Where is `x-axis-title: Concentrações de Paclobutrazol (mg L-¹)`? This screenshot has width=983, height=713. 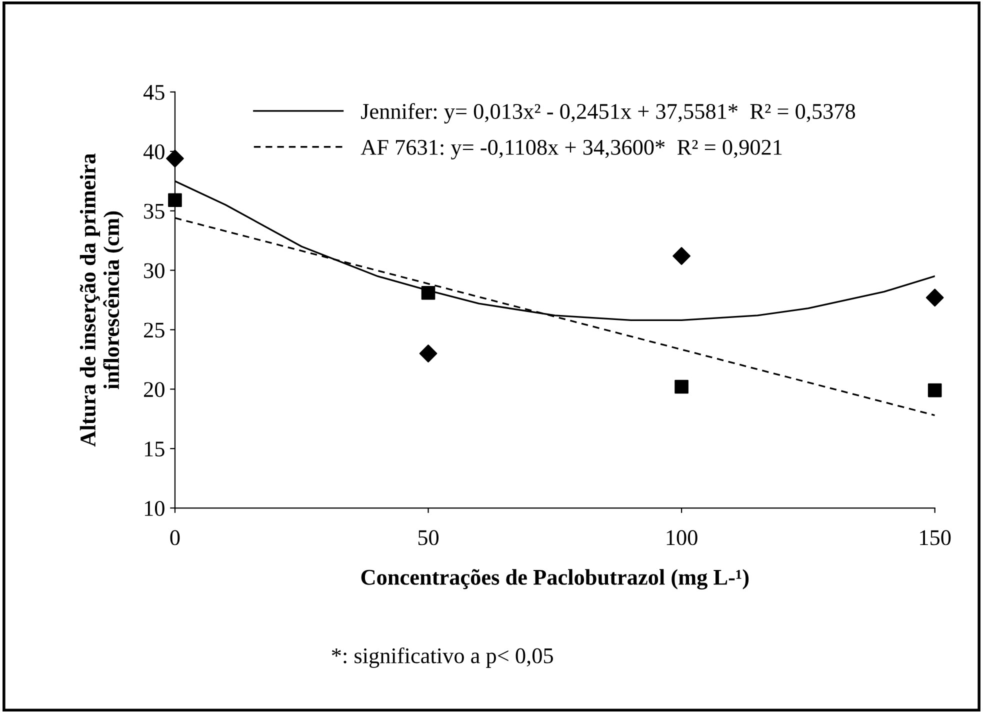
x-axis-title: Concentrações de Paclobutrazol (mg L-¹) is located at coordinates (555, 579).